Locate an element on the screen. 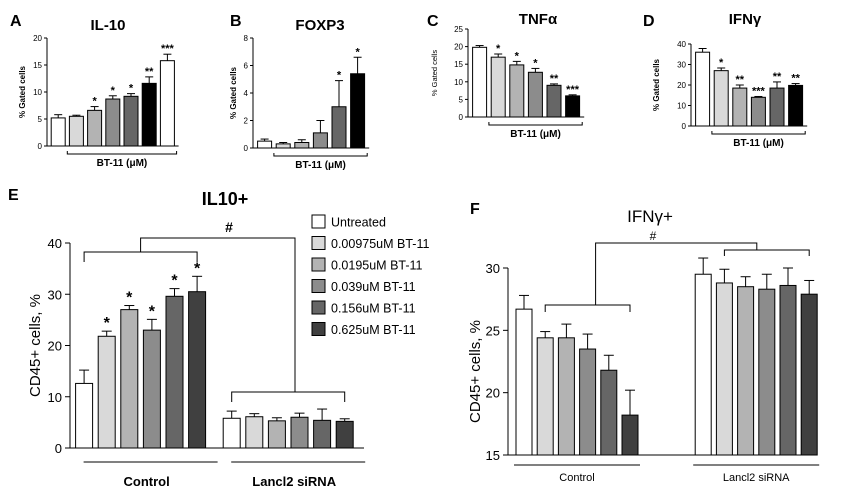 Image resolution: width=850 pixels, height=504 pixels. significance-hash: # is located at coordinates (229, 227).